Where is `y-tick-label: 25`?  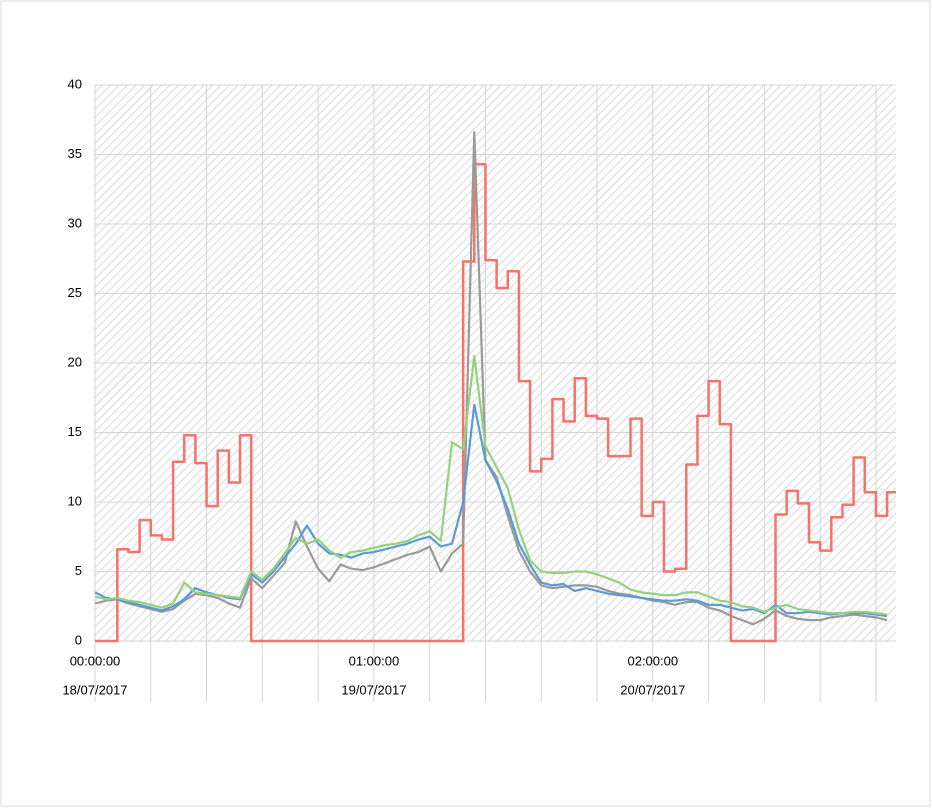 y-tick-label: 25 is located at coordinates (75, 292).